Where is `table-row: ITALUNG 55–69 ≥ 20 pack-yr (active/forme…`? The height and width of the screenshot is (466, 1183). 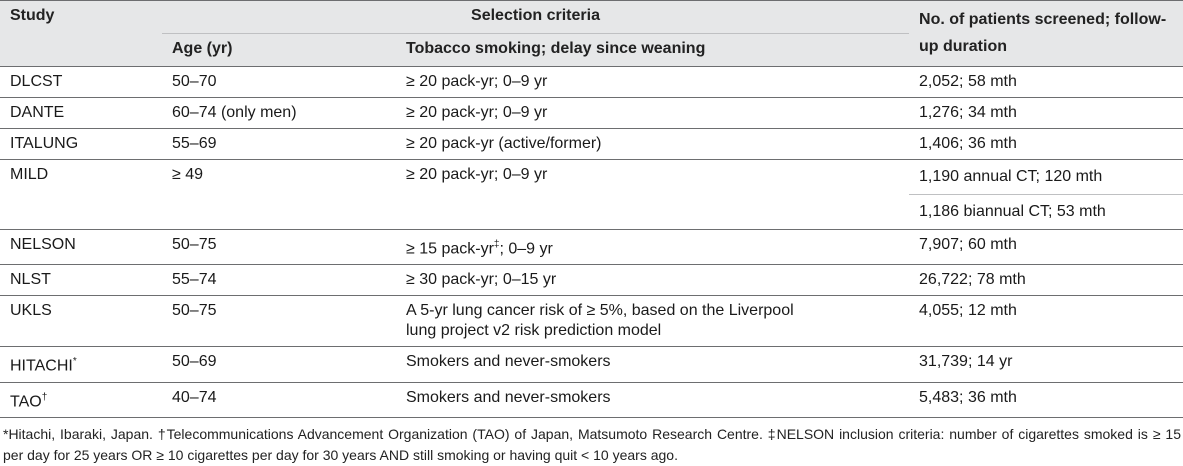
table-row: ITALUNG 55–69 ≥ 20 pack-yr (active/forme… is located at coordinates (591, 144).